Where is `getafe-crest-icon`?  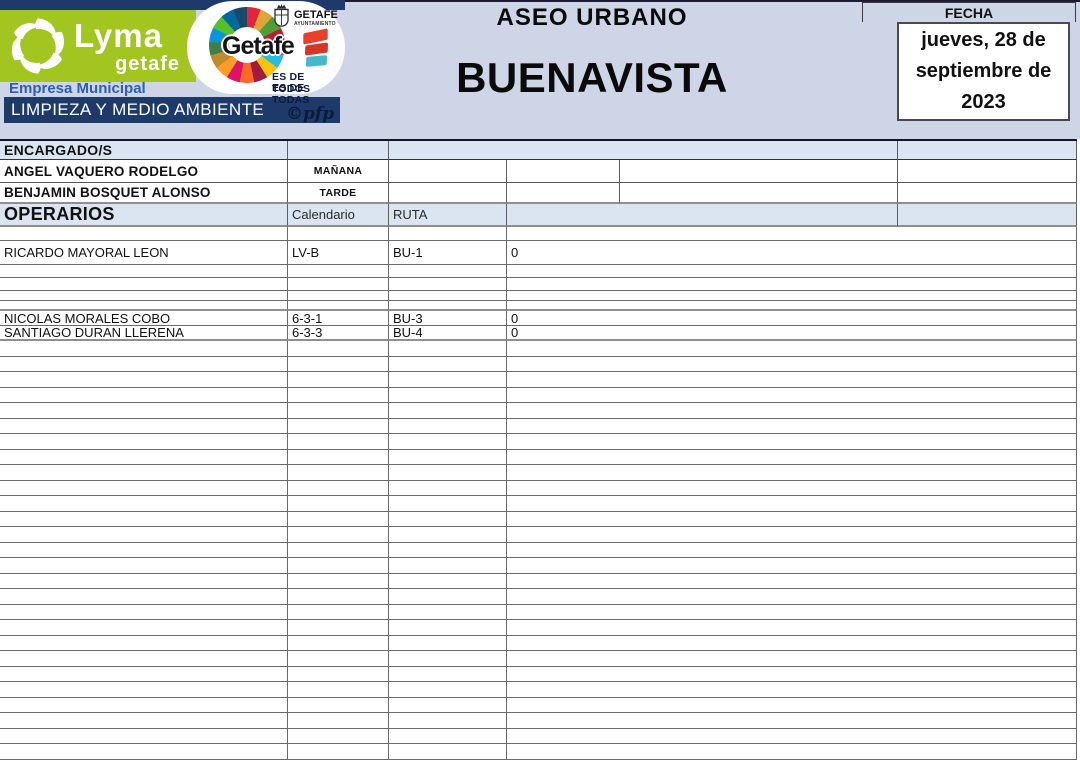 getafe-crest-icon is located at coordinates (281, 15).